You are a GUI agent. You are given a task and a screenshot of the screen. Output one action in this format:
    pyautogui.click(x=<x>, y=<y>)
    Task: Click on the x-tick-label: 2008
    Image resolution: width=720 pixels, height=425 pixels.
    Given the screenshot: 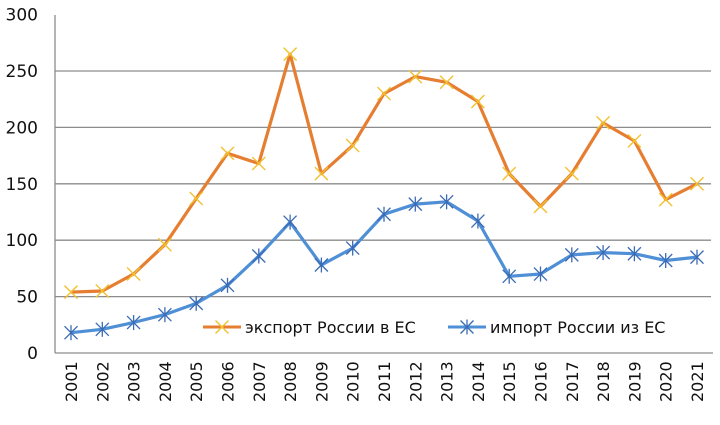 What is the action you would take?
    pyautogui.click(x=290, y=381)
    